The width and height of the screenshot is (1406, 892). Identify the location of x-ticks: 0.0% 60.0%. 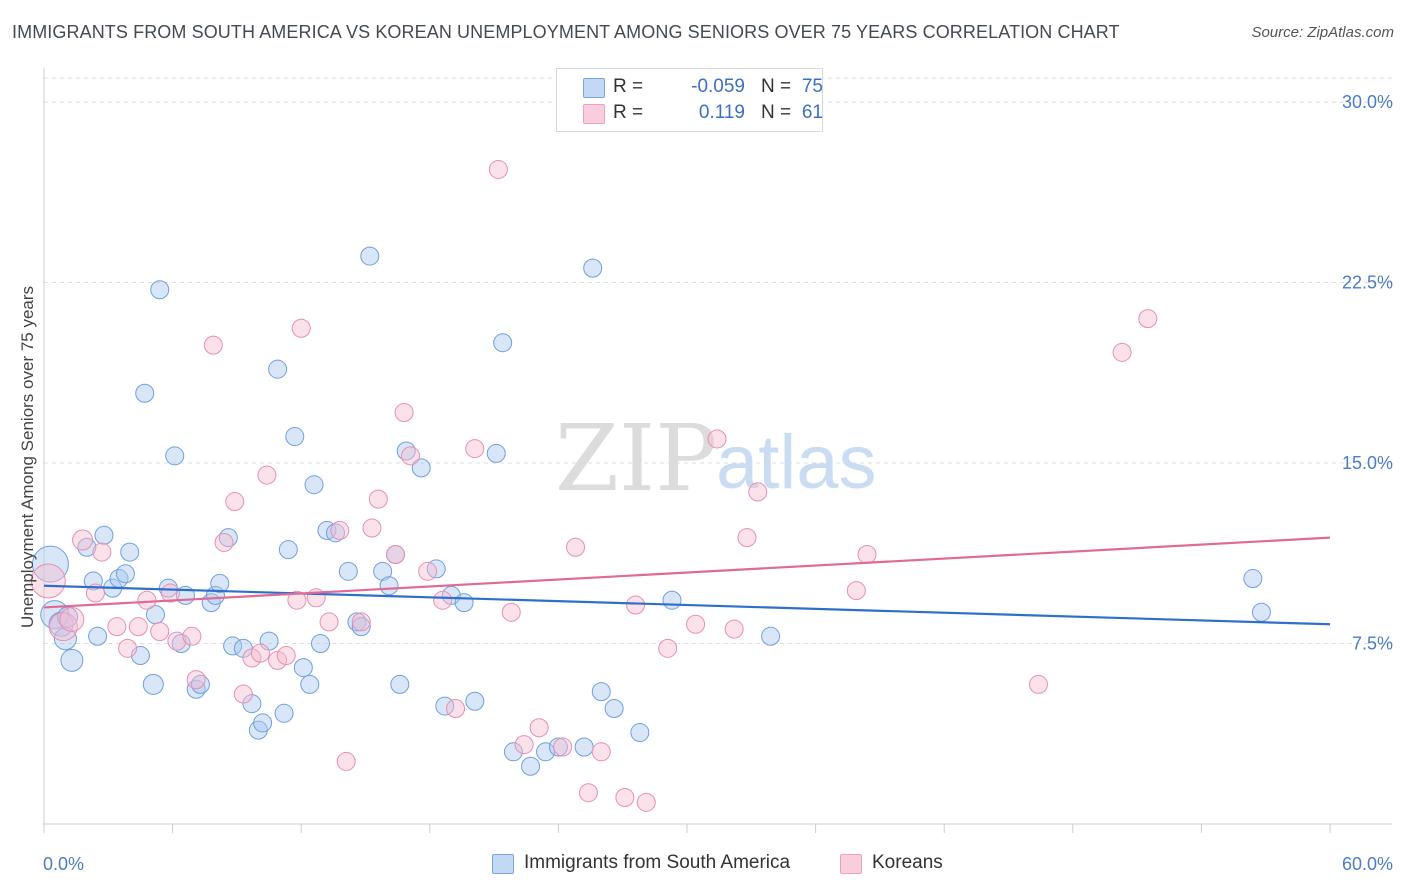
(718, 864).